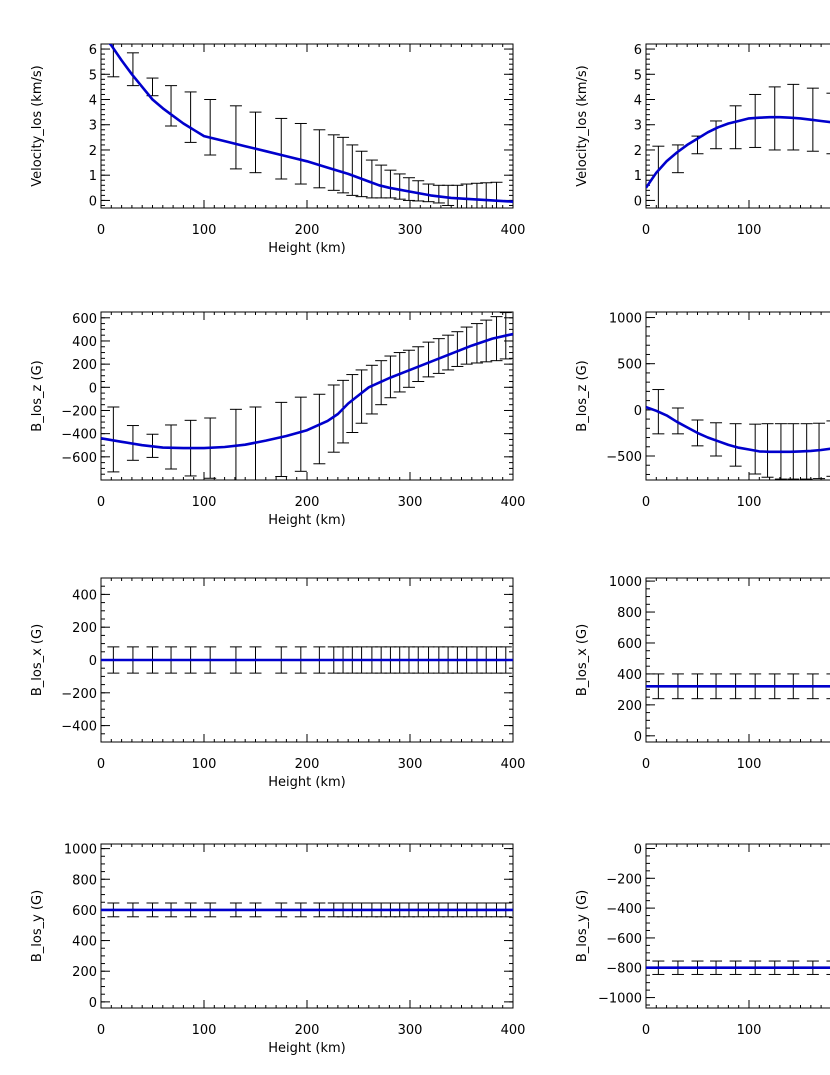  Describe the element at coordinates (620, 999) in the screenshot. I see `y-tick-label: −1000` at that location.